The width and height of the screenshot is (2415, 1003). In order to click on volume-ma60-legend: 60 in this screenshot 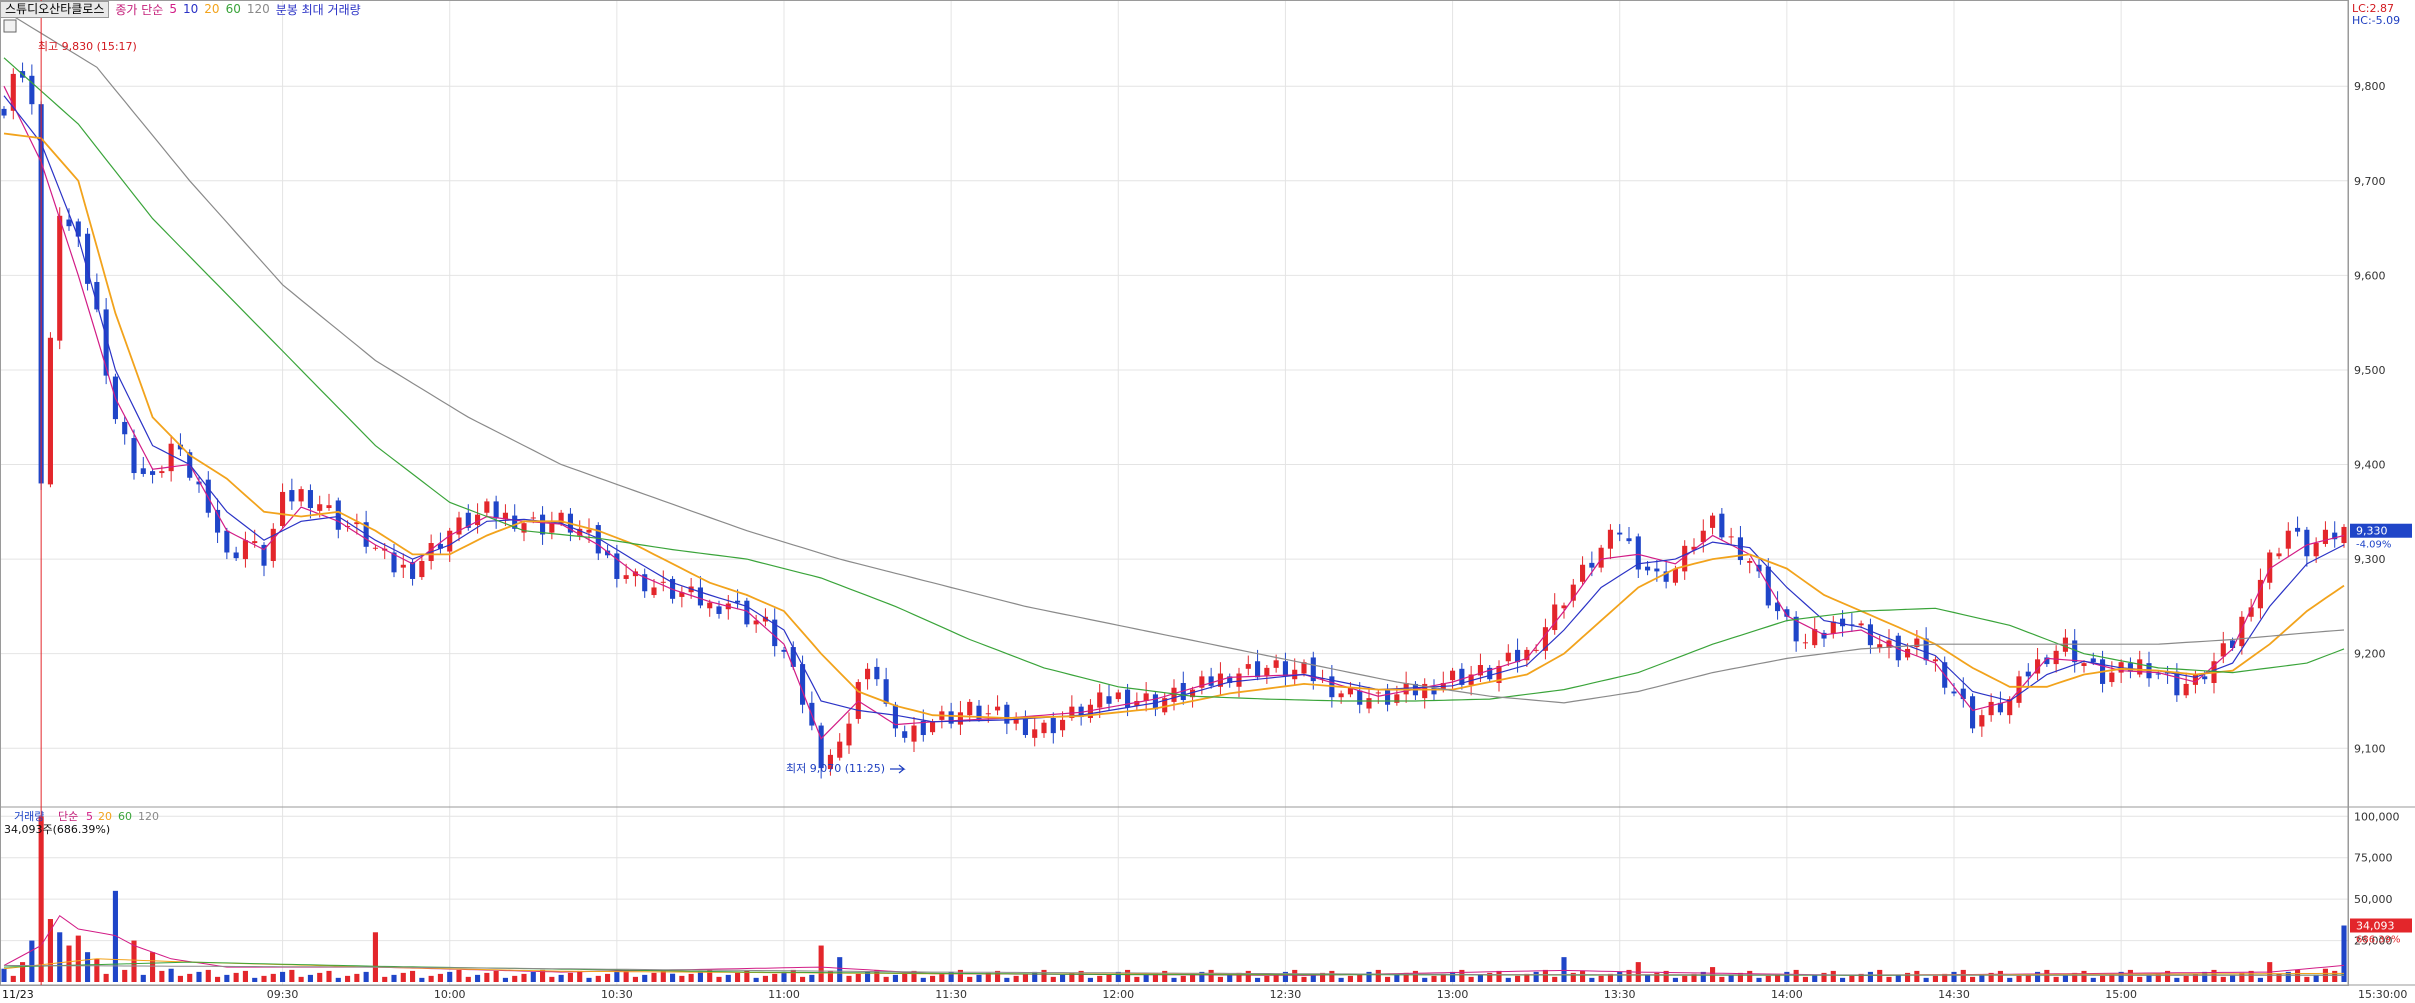, I will do `click(125, 816)`.